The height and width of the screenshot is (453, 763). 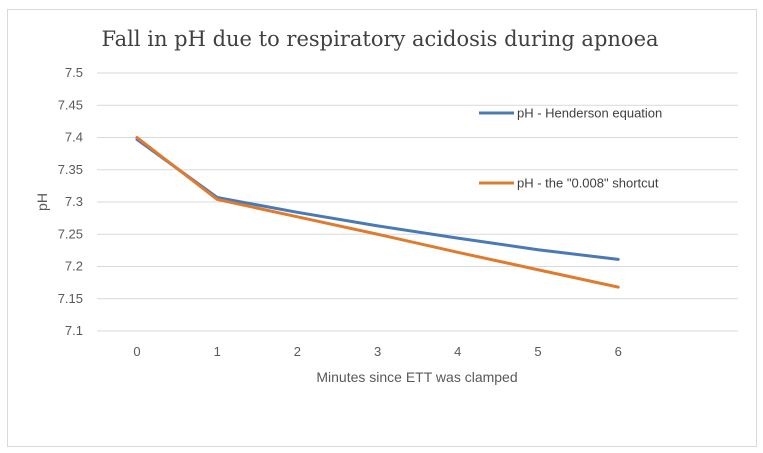 What do you see at coordinates (588, 183) in the screenshot?
I see `legend-label-2: pH - the "0.008" shortcut` at bounding box center [588, 183].